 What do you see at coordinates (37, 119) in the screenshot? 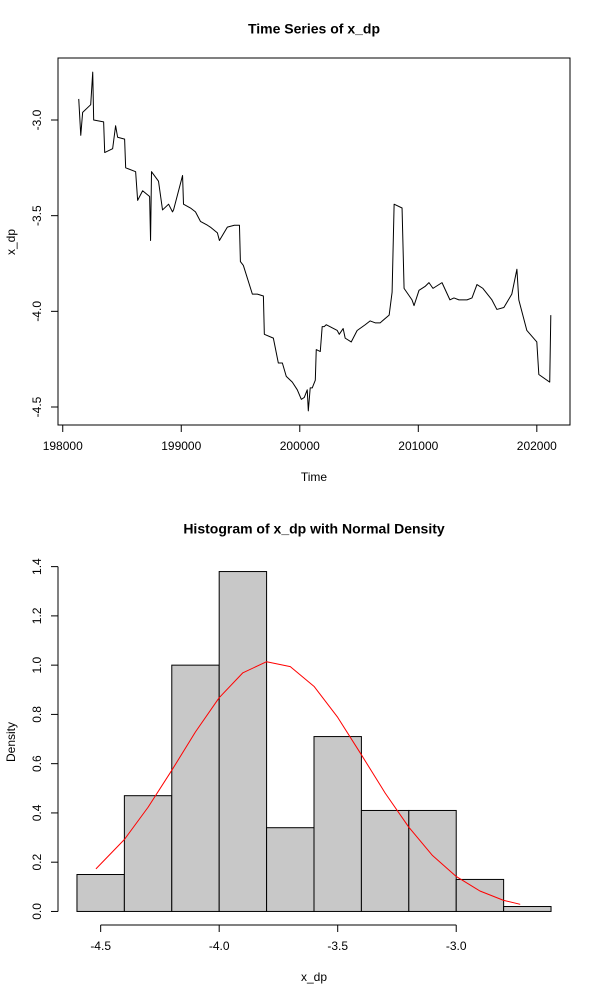
I see `y-tick-label: -3.0` at bounding box center [37, 119].